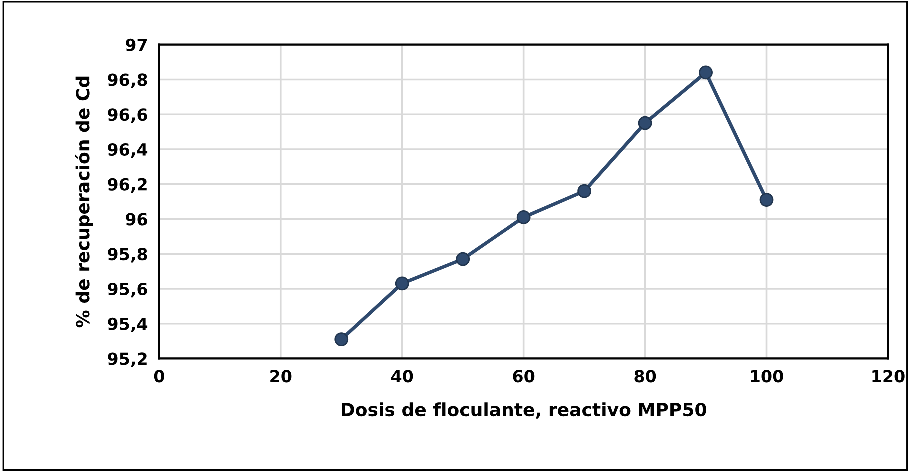 The height and width of the screenshot is (472, 911). Describe the element at coordinates (645, 376) in the screenshot. I see `x-tick-label: 80` at that location.